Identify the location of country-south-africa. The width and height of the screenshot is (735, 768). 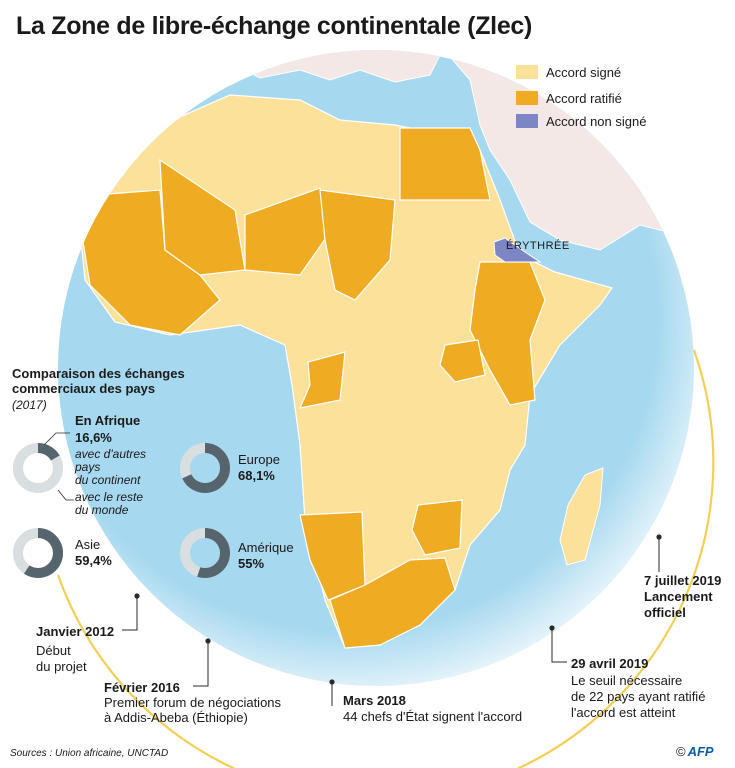
(392, 603).